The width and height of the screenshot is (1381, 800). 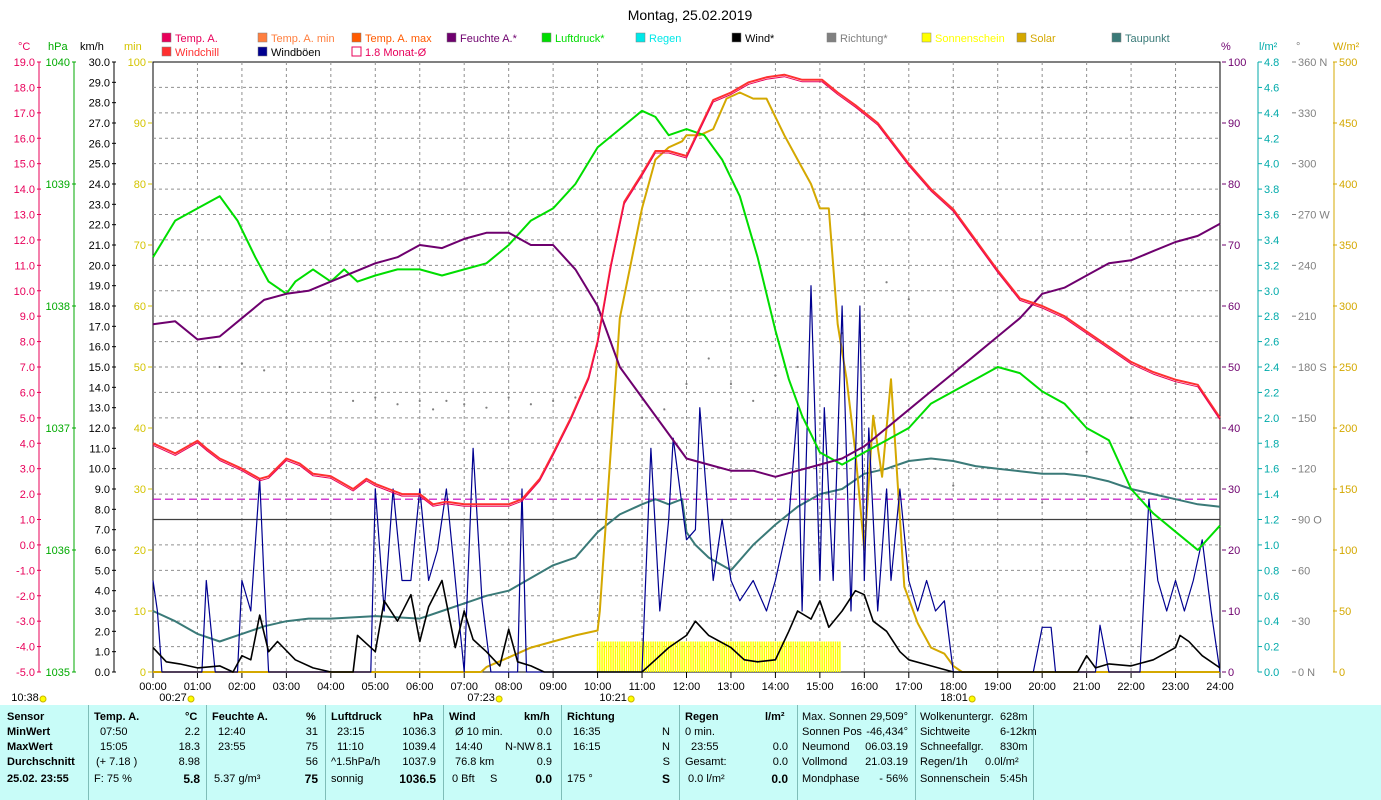 I want to click on wind-axis-tick: 5.0, so click(x=102, y=571).